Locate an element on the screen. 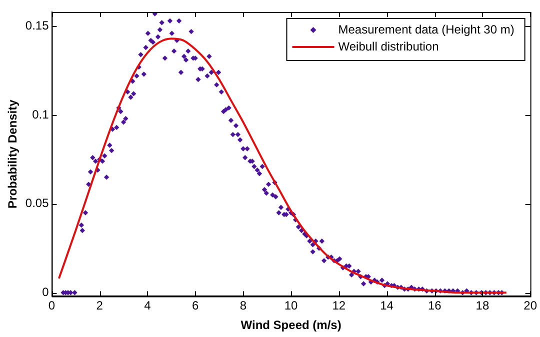  x-tick-label: 16 is located at coordinates (435, 305).